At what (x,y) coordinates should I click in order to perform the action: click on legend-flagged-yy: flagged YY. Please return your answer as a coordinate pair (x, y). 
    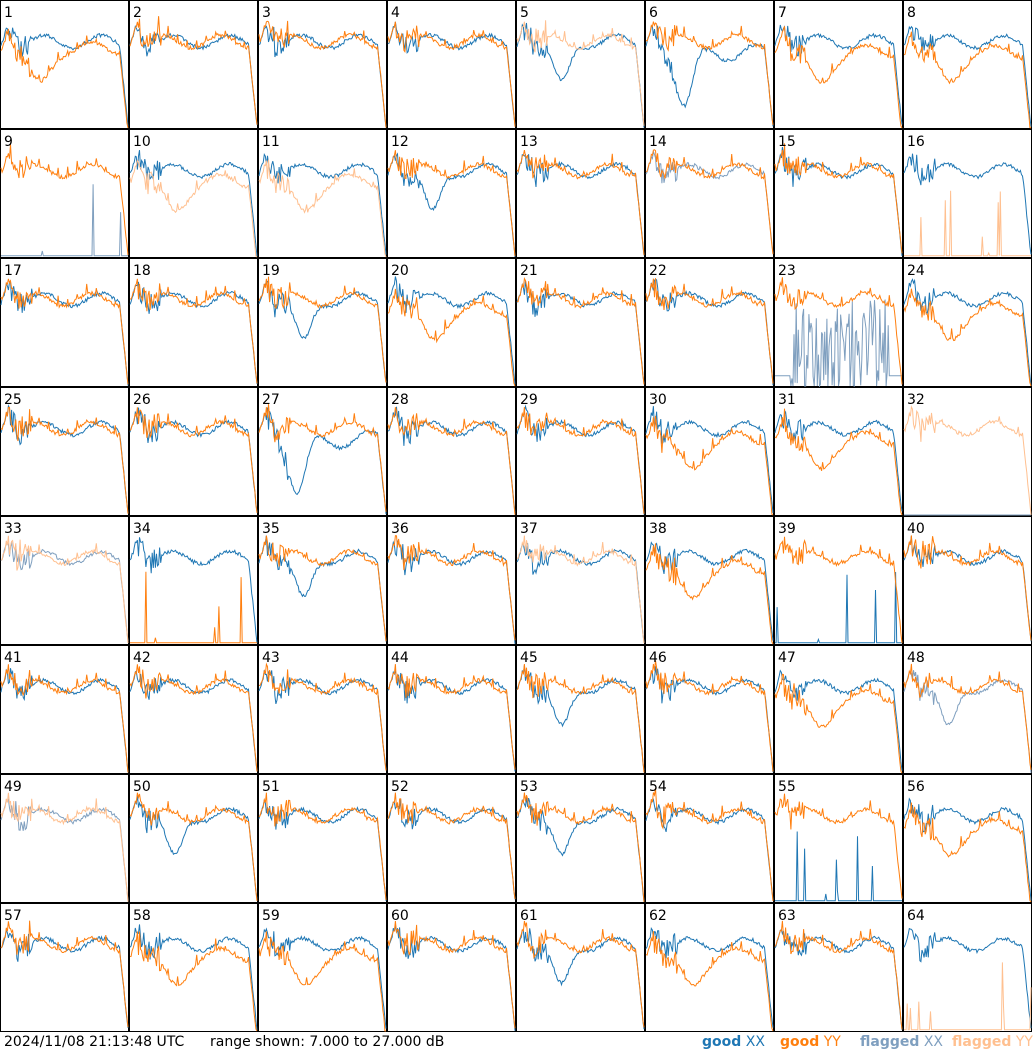
    Looking at the image, I should click on (992, 1042).